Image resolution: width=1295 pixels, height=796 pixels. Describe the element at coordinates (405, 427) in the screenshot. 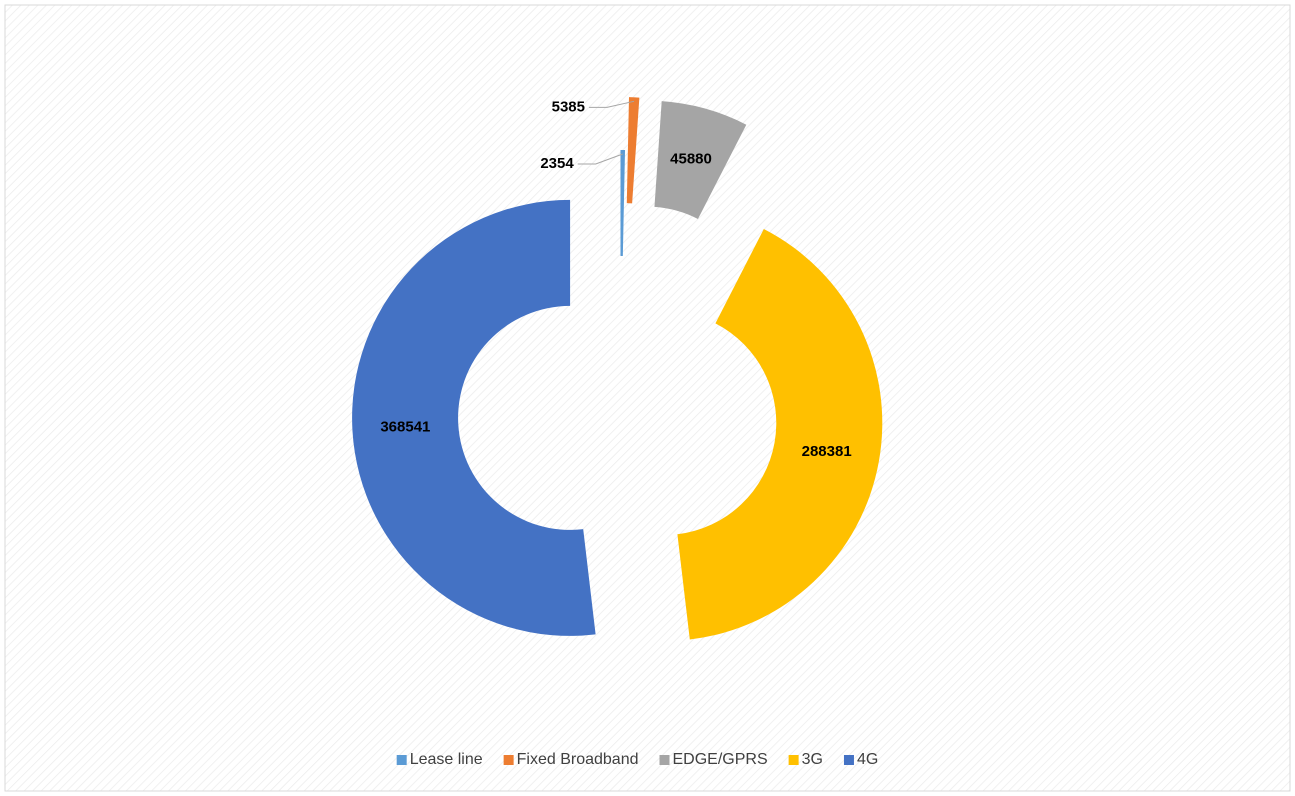

I see `value-label: 368541` at that location.